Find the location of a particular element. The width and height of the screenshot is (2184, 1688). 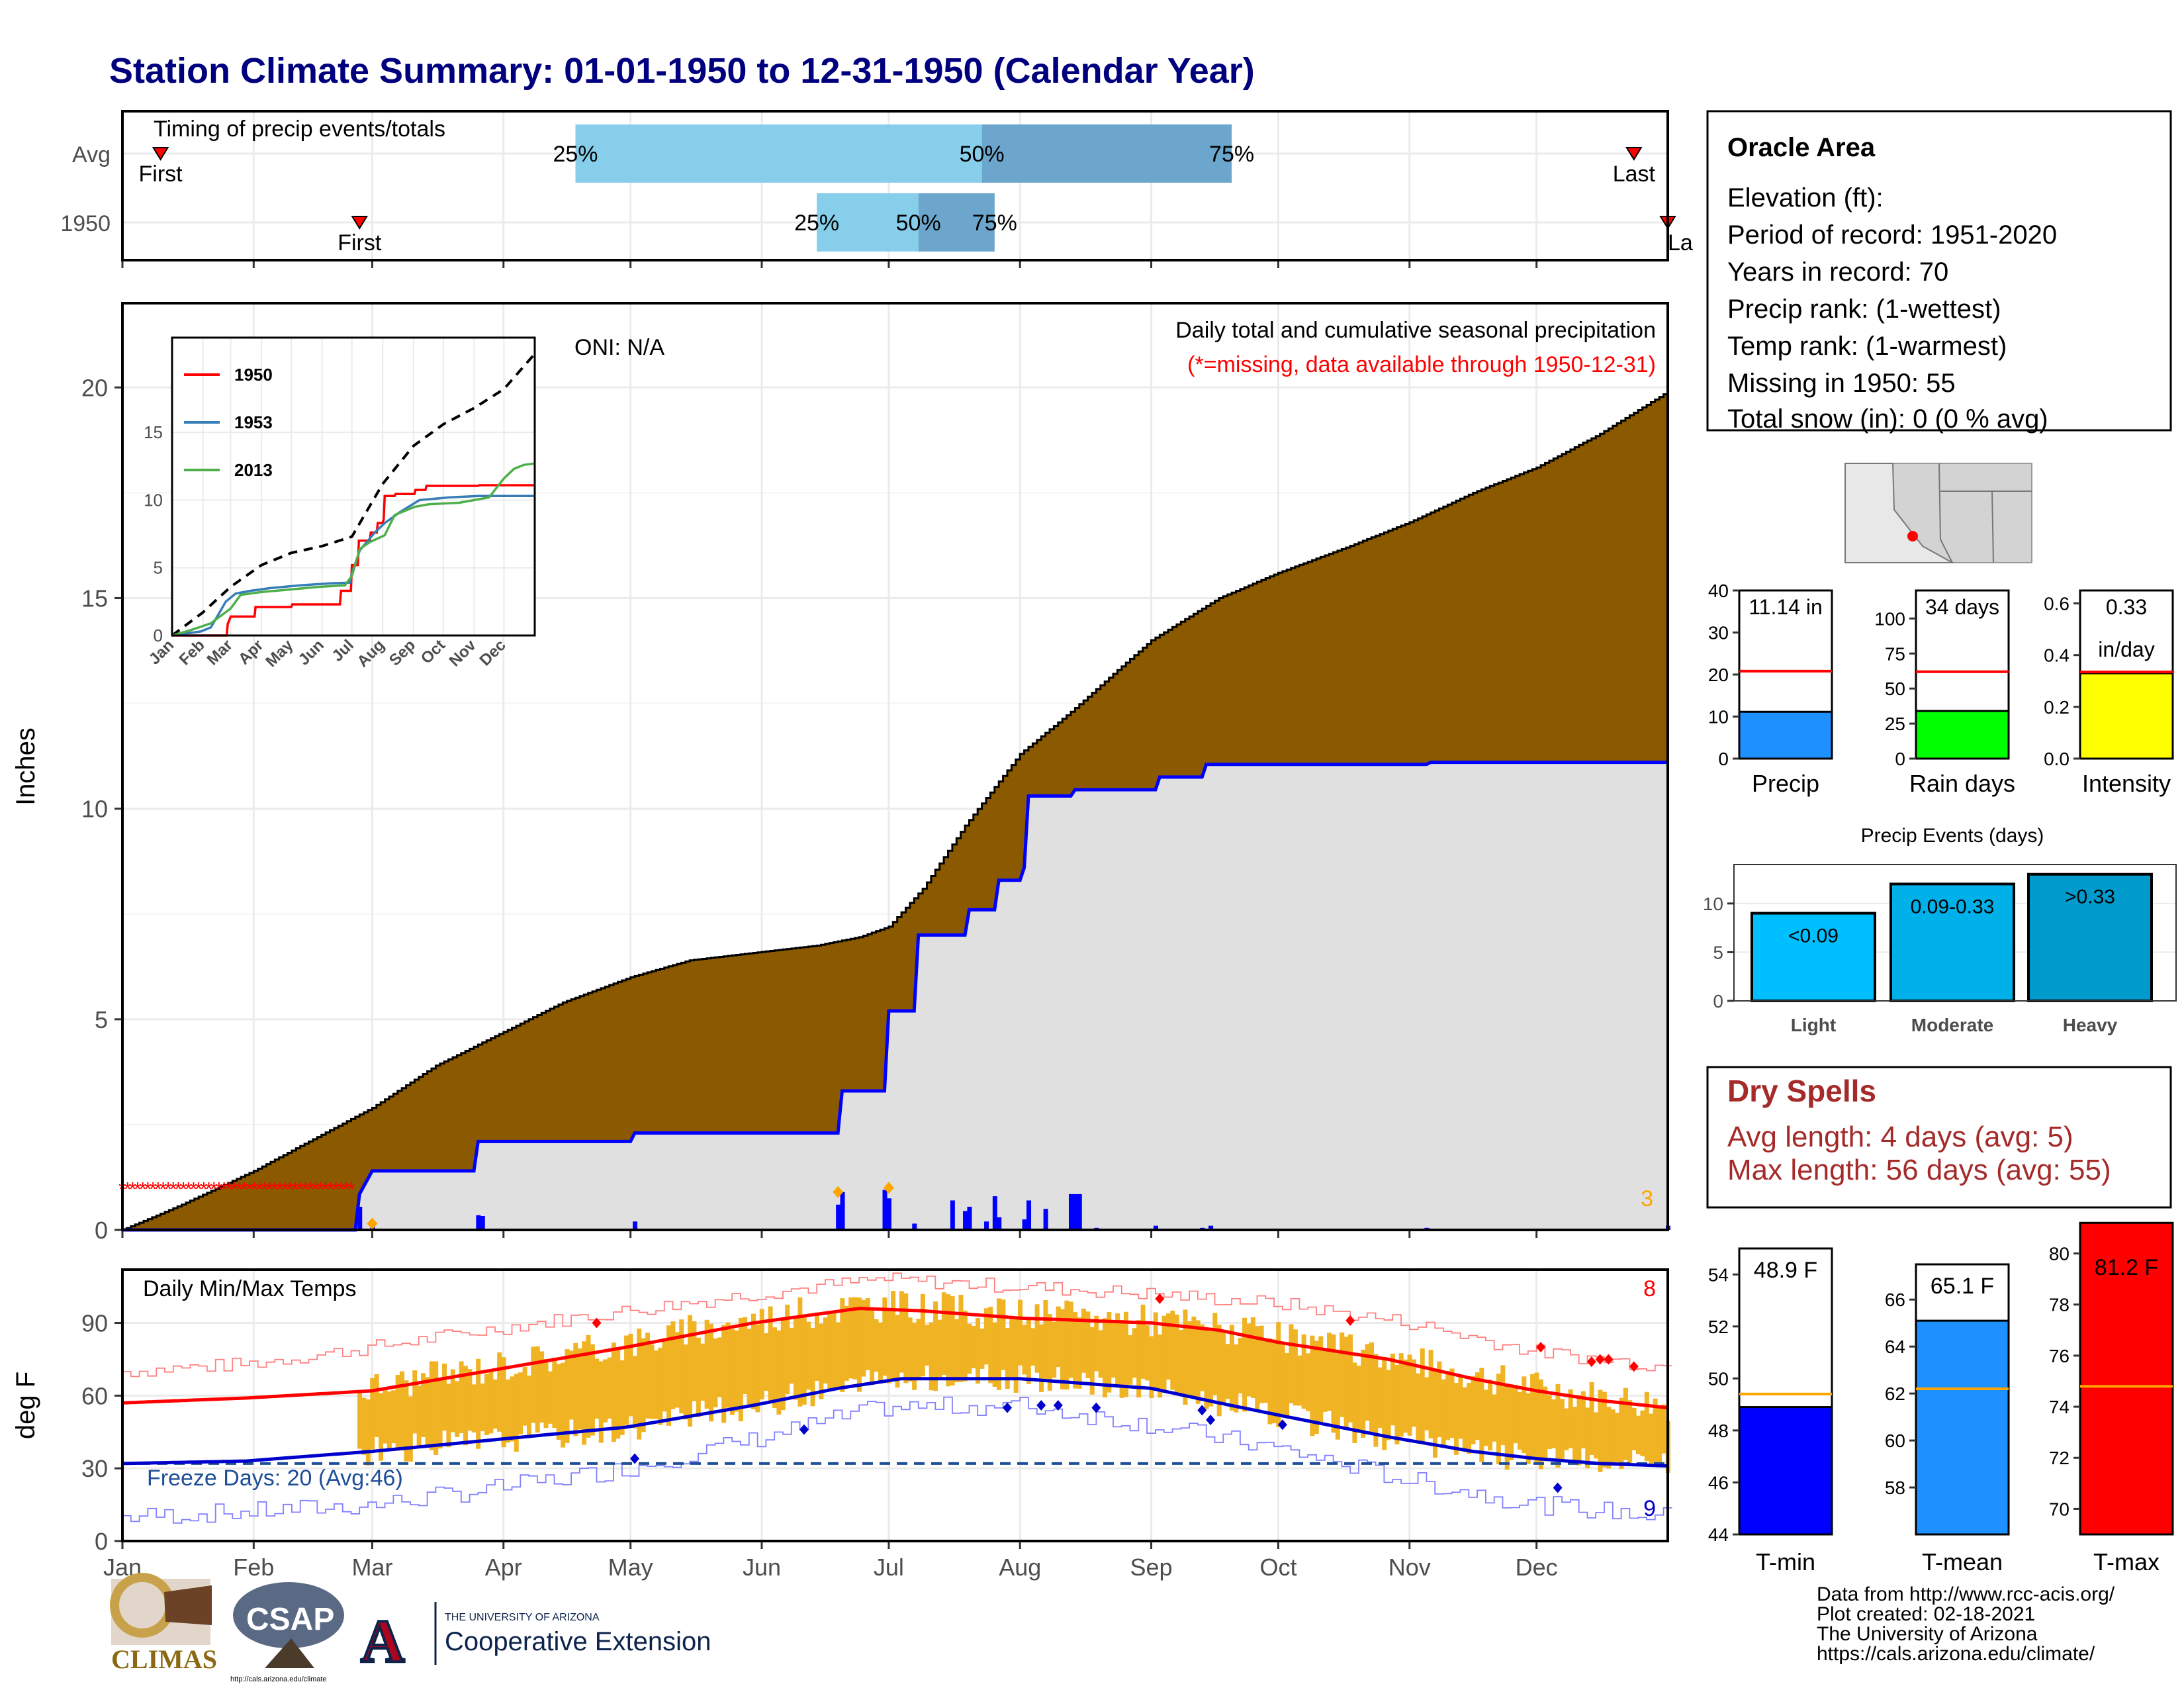

y-tick-label: 20 is located at coordinates (95, 387).